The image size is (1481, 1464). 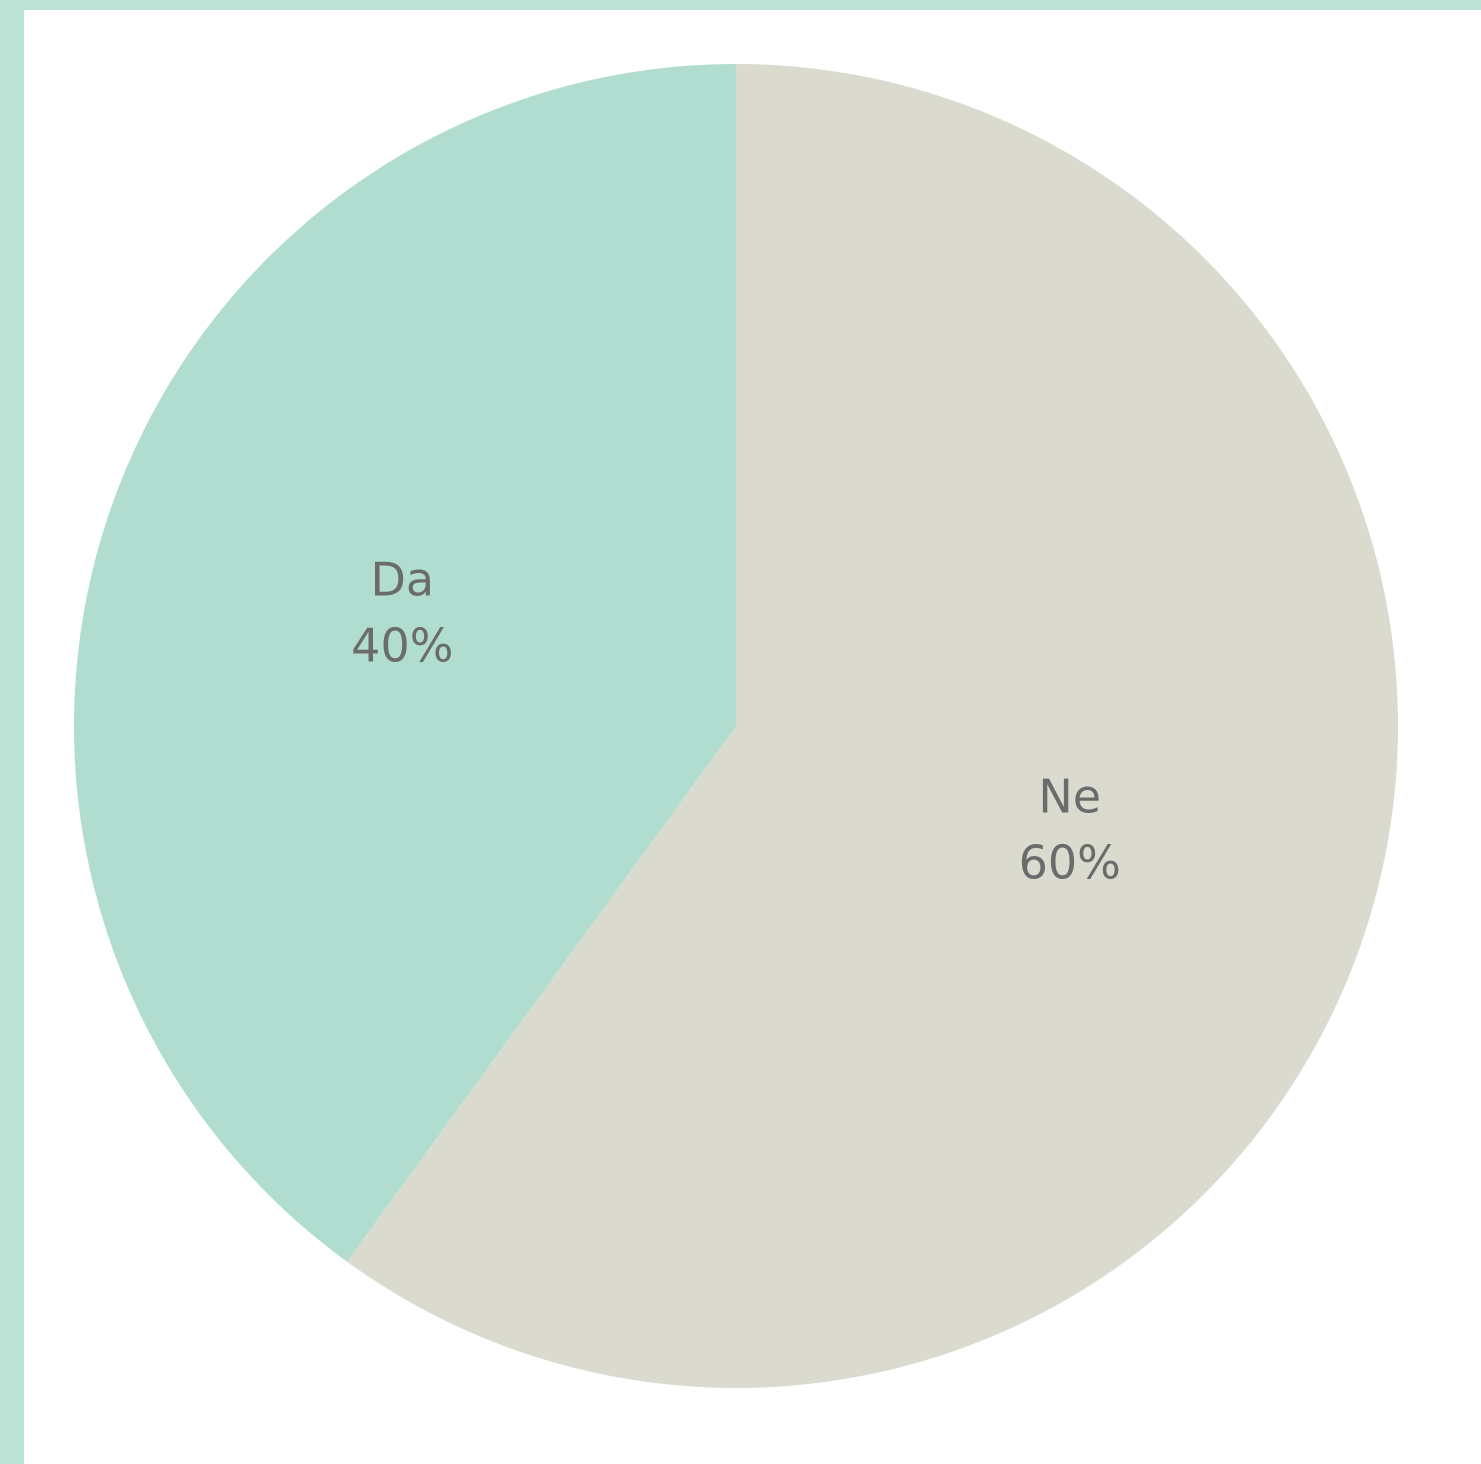 What do you see at coordinates (402, 646) in the screenshot?
I see `slice-value-da: 40%` at bounding box center [402, 646].